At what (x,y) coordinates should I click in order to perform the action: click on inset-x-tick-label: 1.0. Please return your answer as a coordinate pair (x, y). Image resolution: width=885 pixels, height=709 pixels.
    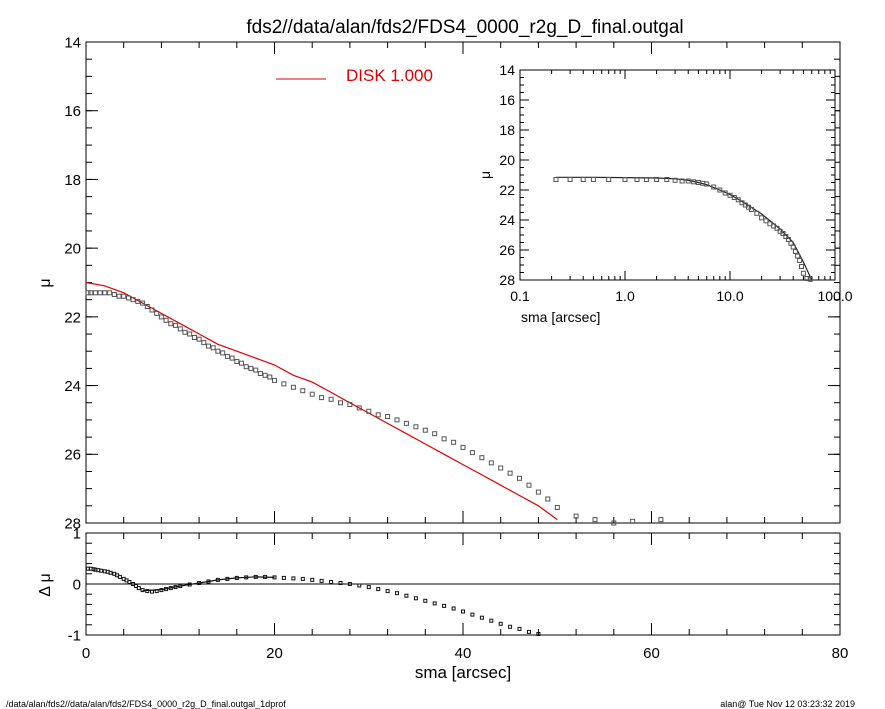
    Looking at the image, I should click on (625, 296).